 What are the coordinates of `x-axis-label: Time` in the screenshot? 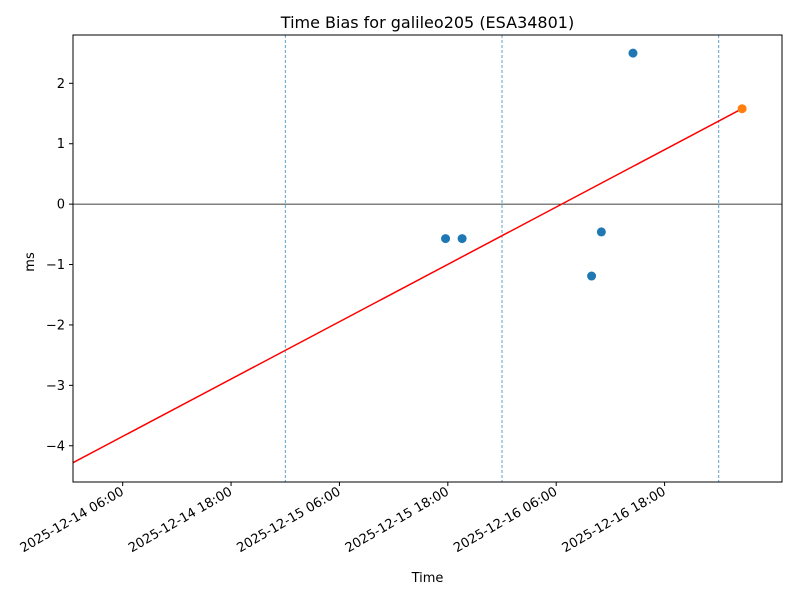 It's located at (427, 578).